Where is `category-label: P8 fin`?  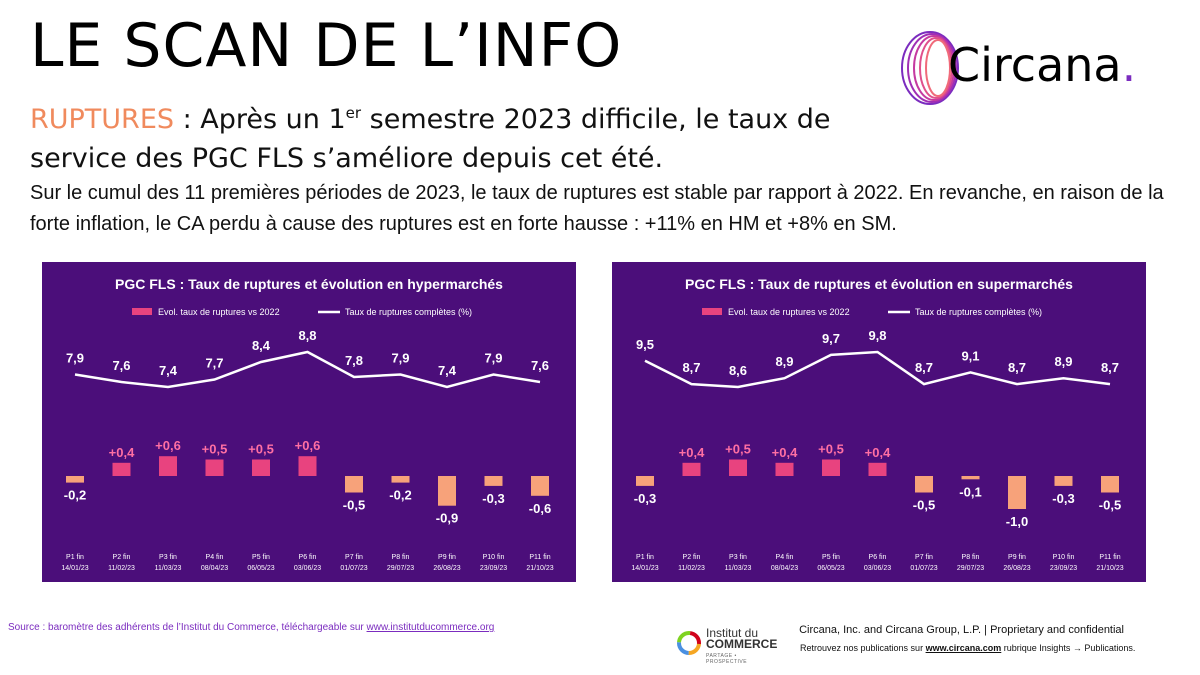 category-label: P8 fin is located at coordinates (401, 557).